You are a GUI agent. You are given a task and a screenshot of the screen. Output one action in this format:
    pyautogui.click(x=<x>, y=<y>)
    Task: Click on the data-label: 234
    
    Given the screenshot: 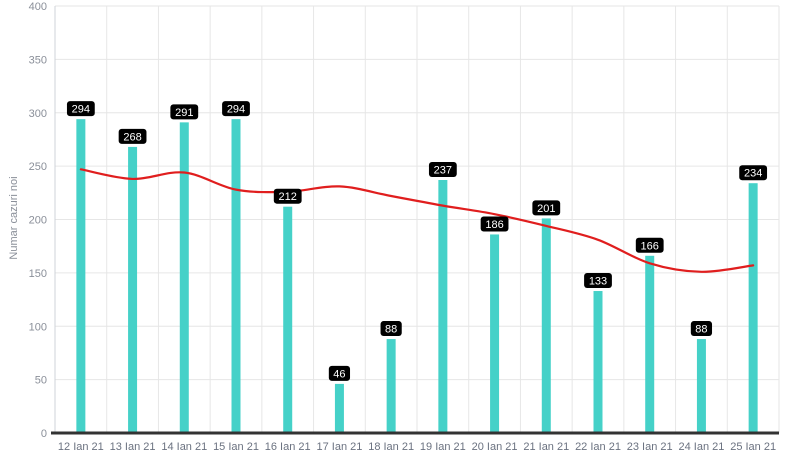 What is the action you would take?
    pyautogui.click(x=753, y=173)
    